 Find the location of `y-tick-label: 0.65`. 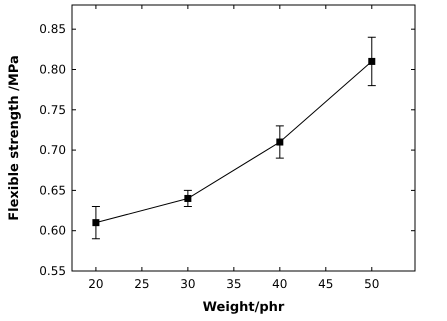

y-tick-label: 0.65 is located at coordinates (52, 190).